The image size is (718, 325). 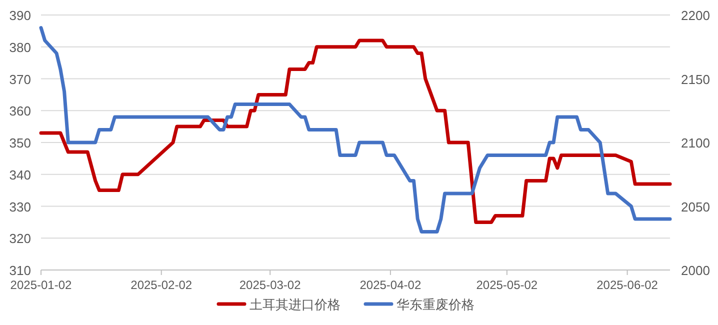 What do you see at coordinates (695, 270) in the screenshot?
I see `y2-tick-label: 2000` at bounding box center [695, 270].